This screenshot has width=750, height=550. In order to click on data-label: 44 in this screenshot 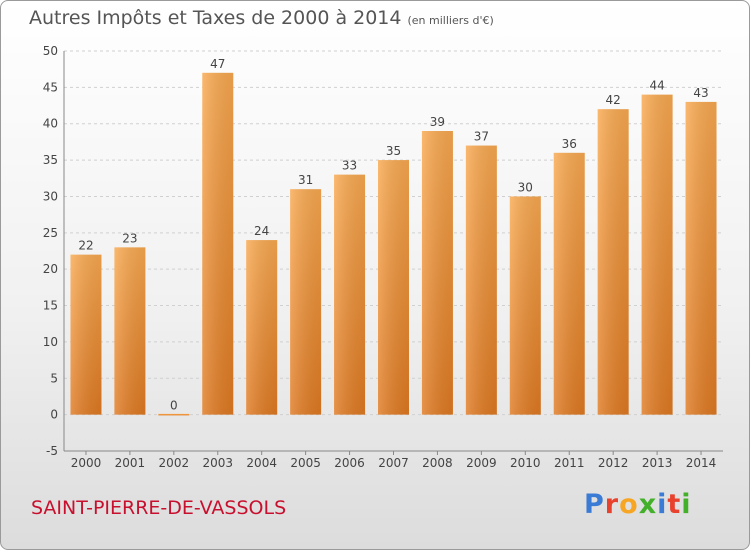, I will do `click(656, 86)`.